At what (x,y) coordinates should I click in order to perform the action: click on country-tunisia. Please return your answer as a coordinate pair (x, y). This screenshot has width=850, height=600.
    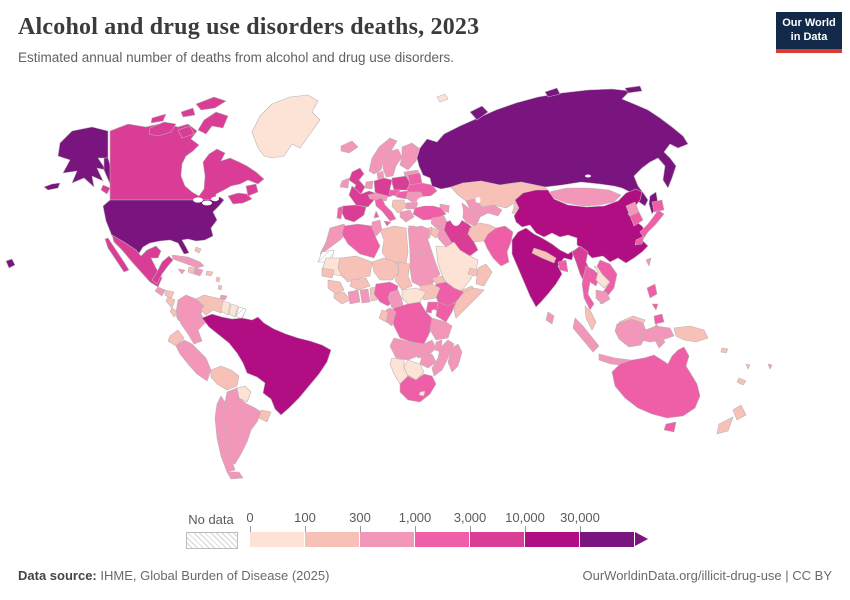
    Looking at the image, I should click on (377, 228).